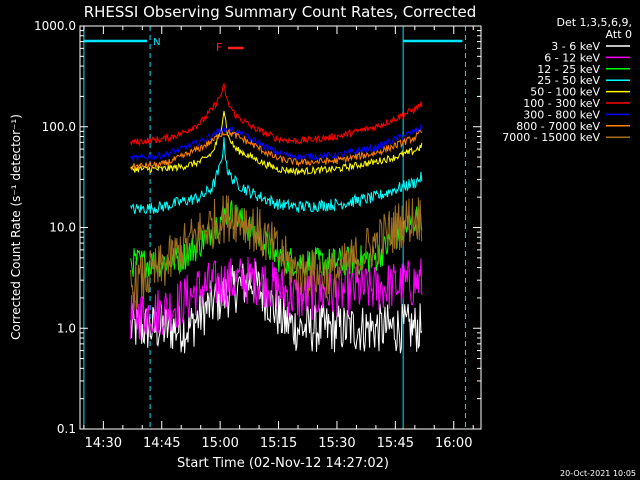 This screenshot has width=640, height=480. I want to click on legend-header-line-2: Att 0, so click(619, 34).